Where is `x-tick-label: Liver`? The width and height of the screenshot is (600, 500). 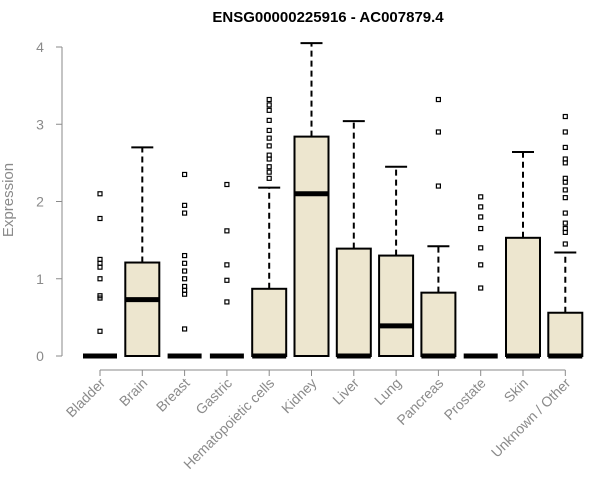 x-tick-label: Liver is located at coordinates (345, 391).